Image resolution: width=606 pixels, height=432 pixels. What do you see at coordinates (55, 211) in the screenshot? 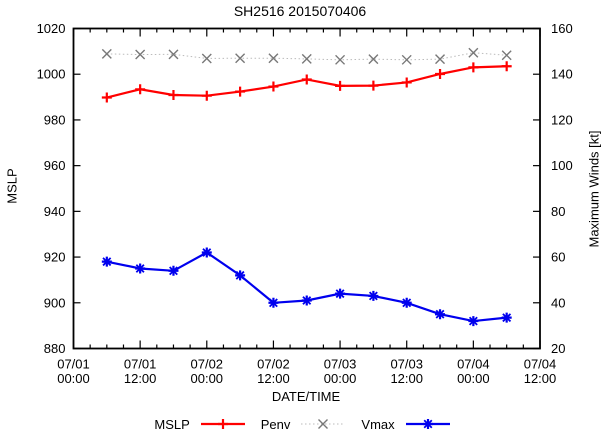
I see `svg-text: 940` at bounding box center [55, 211].